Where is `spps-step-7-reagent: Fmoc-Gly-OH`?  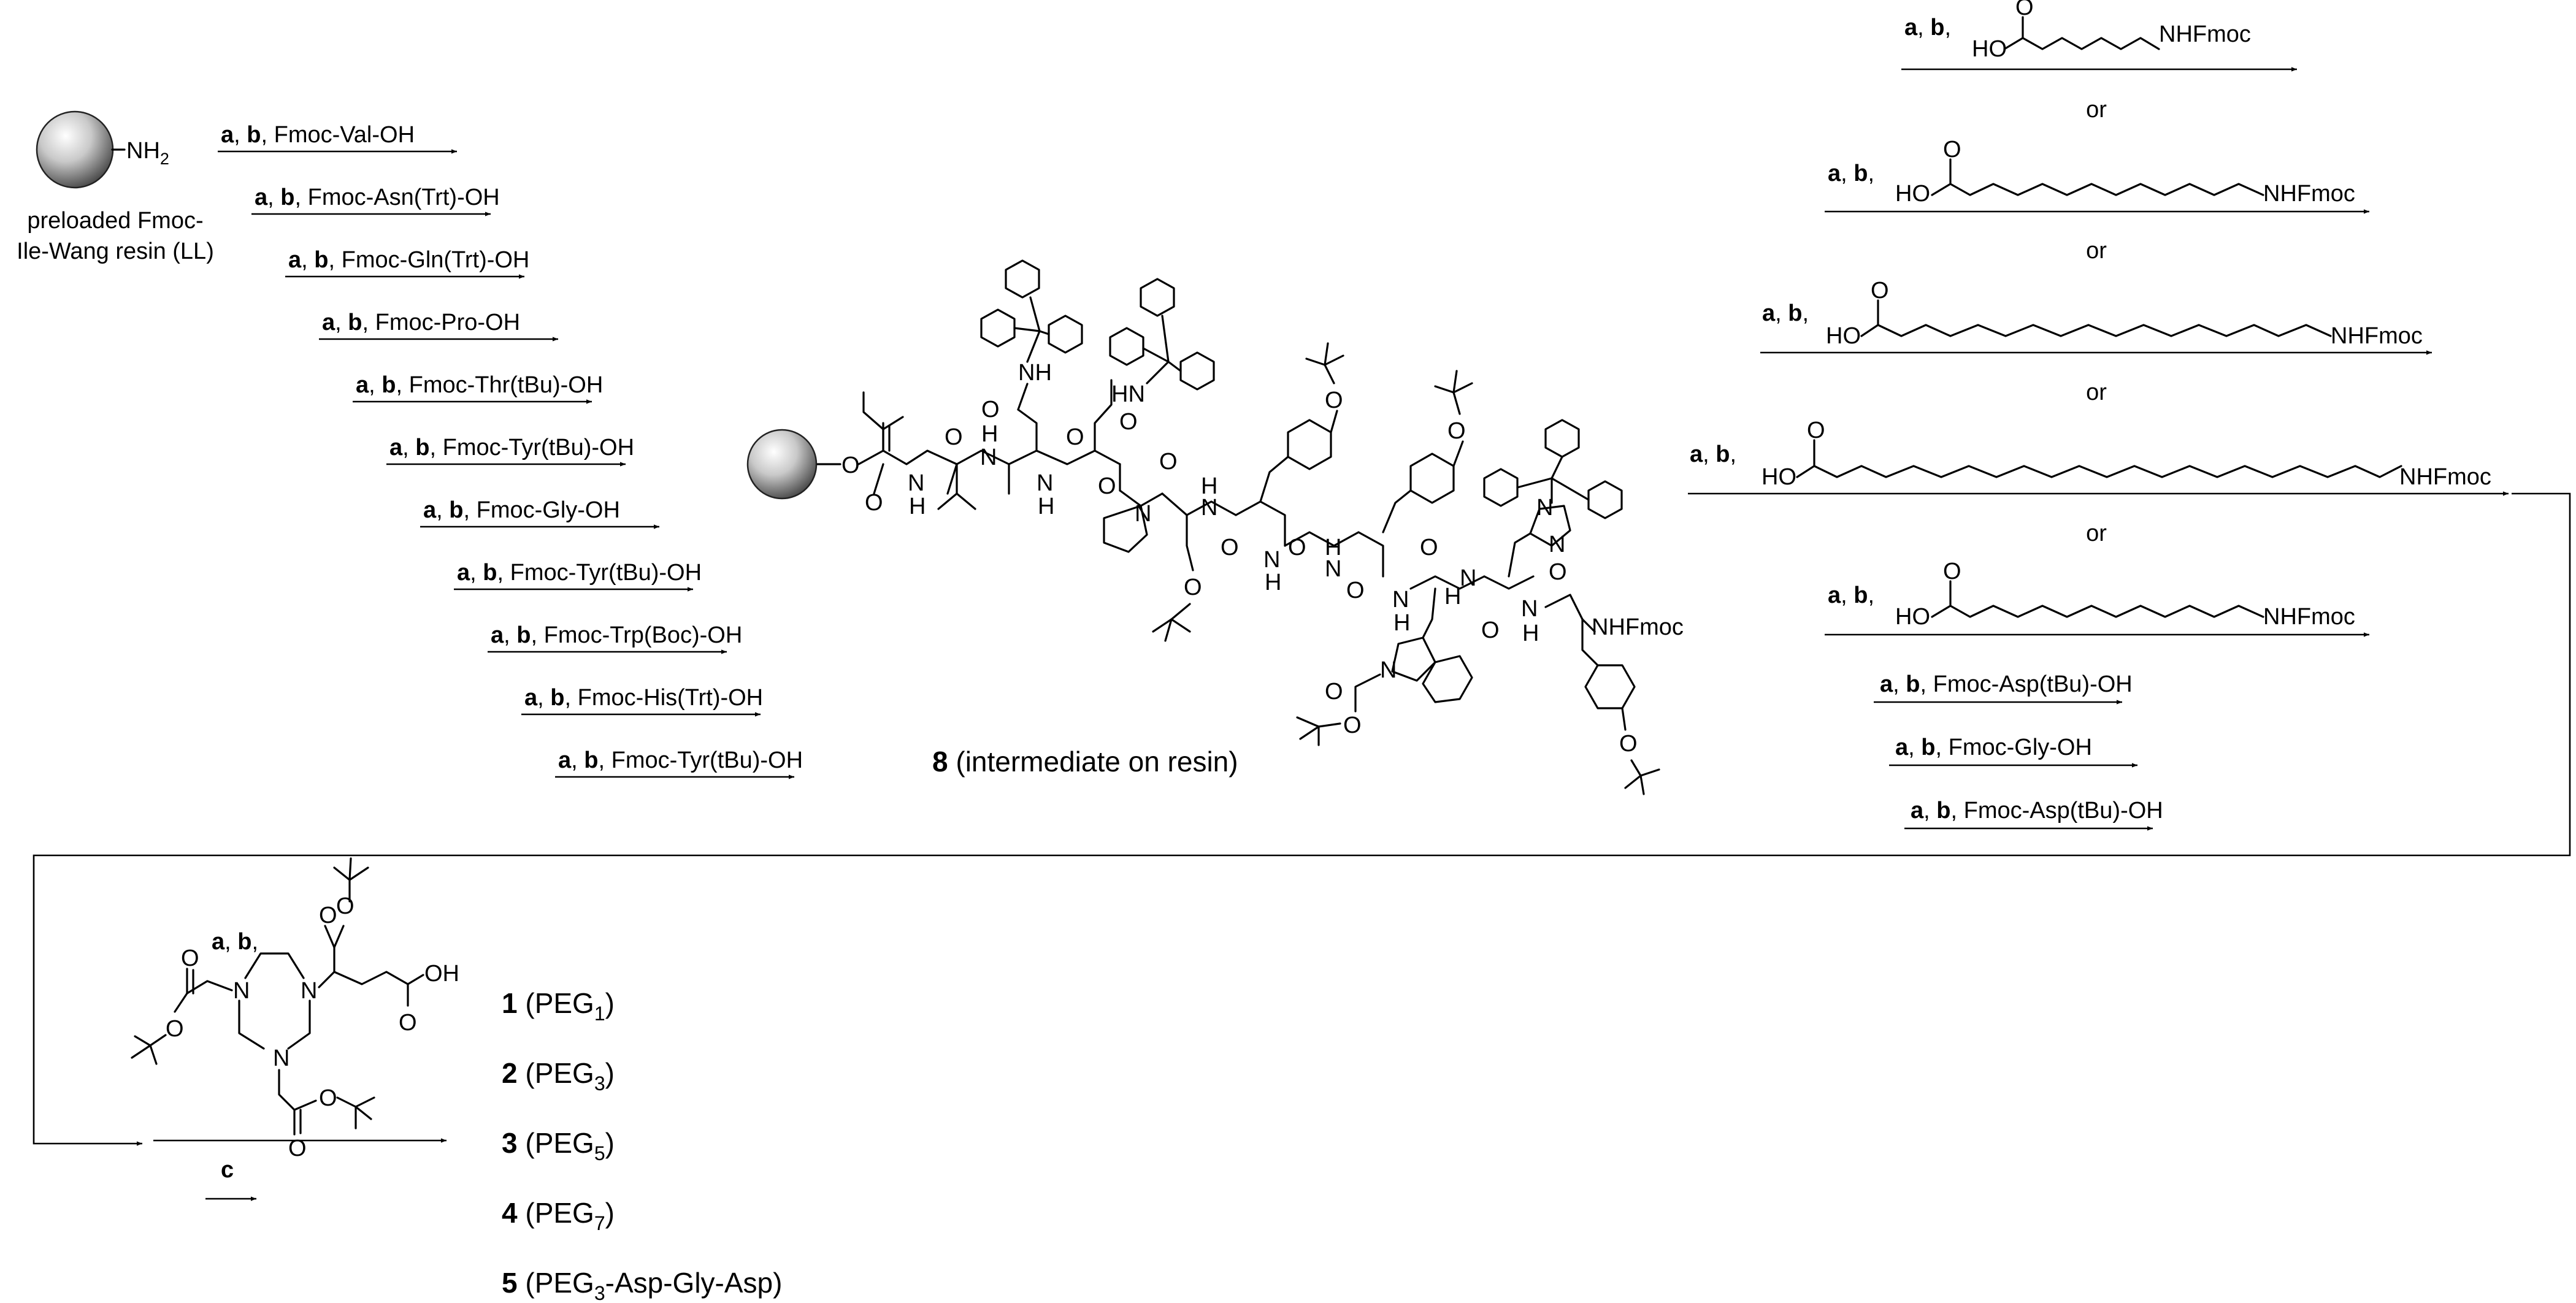 spps-step-7-reagent: Fmoc-Gly-OH is located at coordinates (548, 510).